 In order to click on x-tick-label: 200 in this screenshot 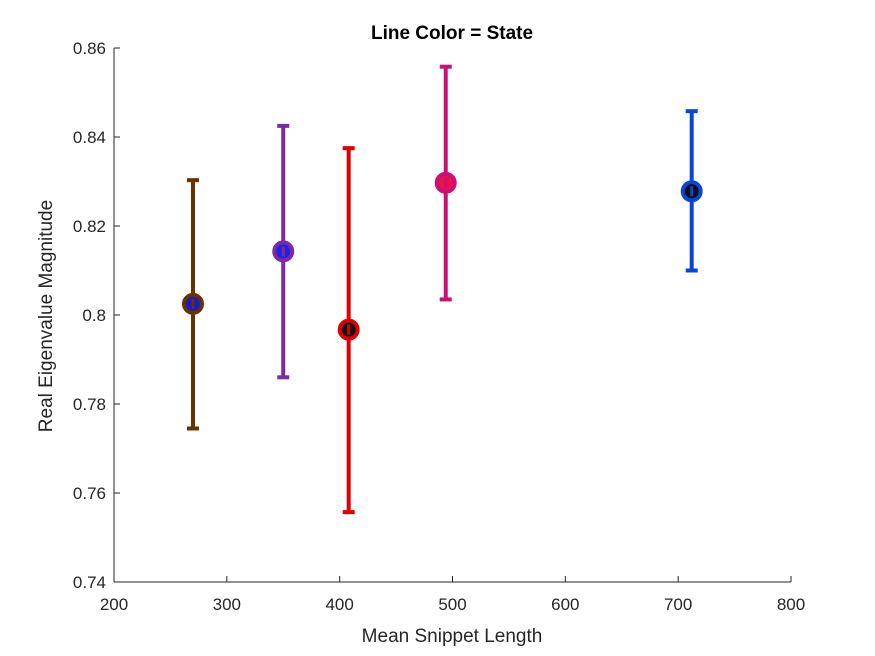, I will do `click(114, 604)`.